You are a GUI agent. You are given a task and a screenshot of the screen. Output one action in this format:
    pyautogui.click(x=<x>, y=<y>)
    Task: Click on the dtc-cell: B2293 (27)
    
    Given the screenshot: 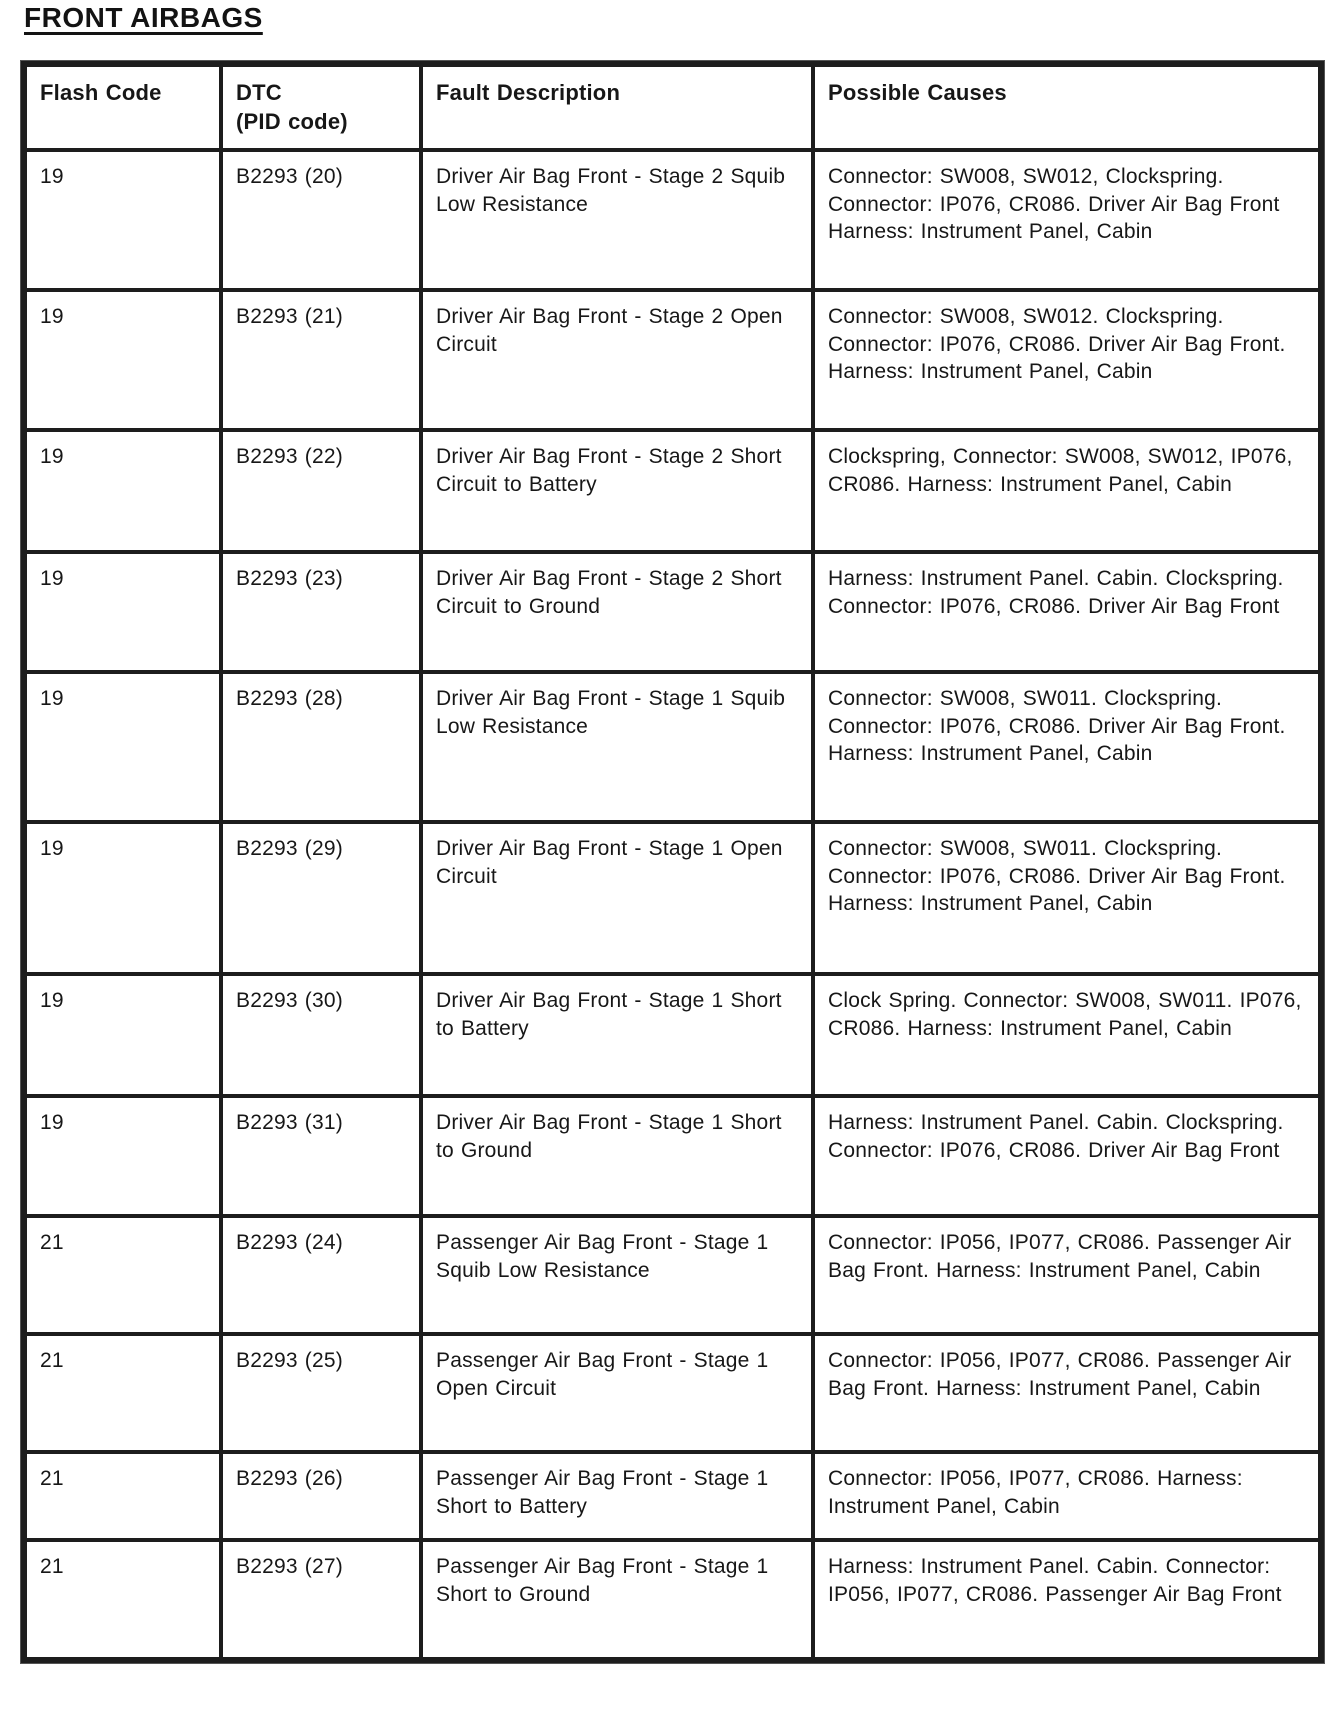 What is the action you would take?
    pyautogui.click(x=321, y=1600)
    